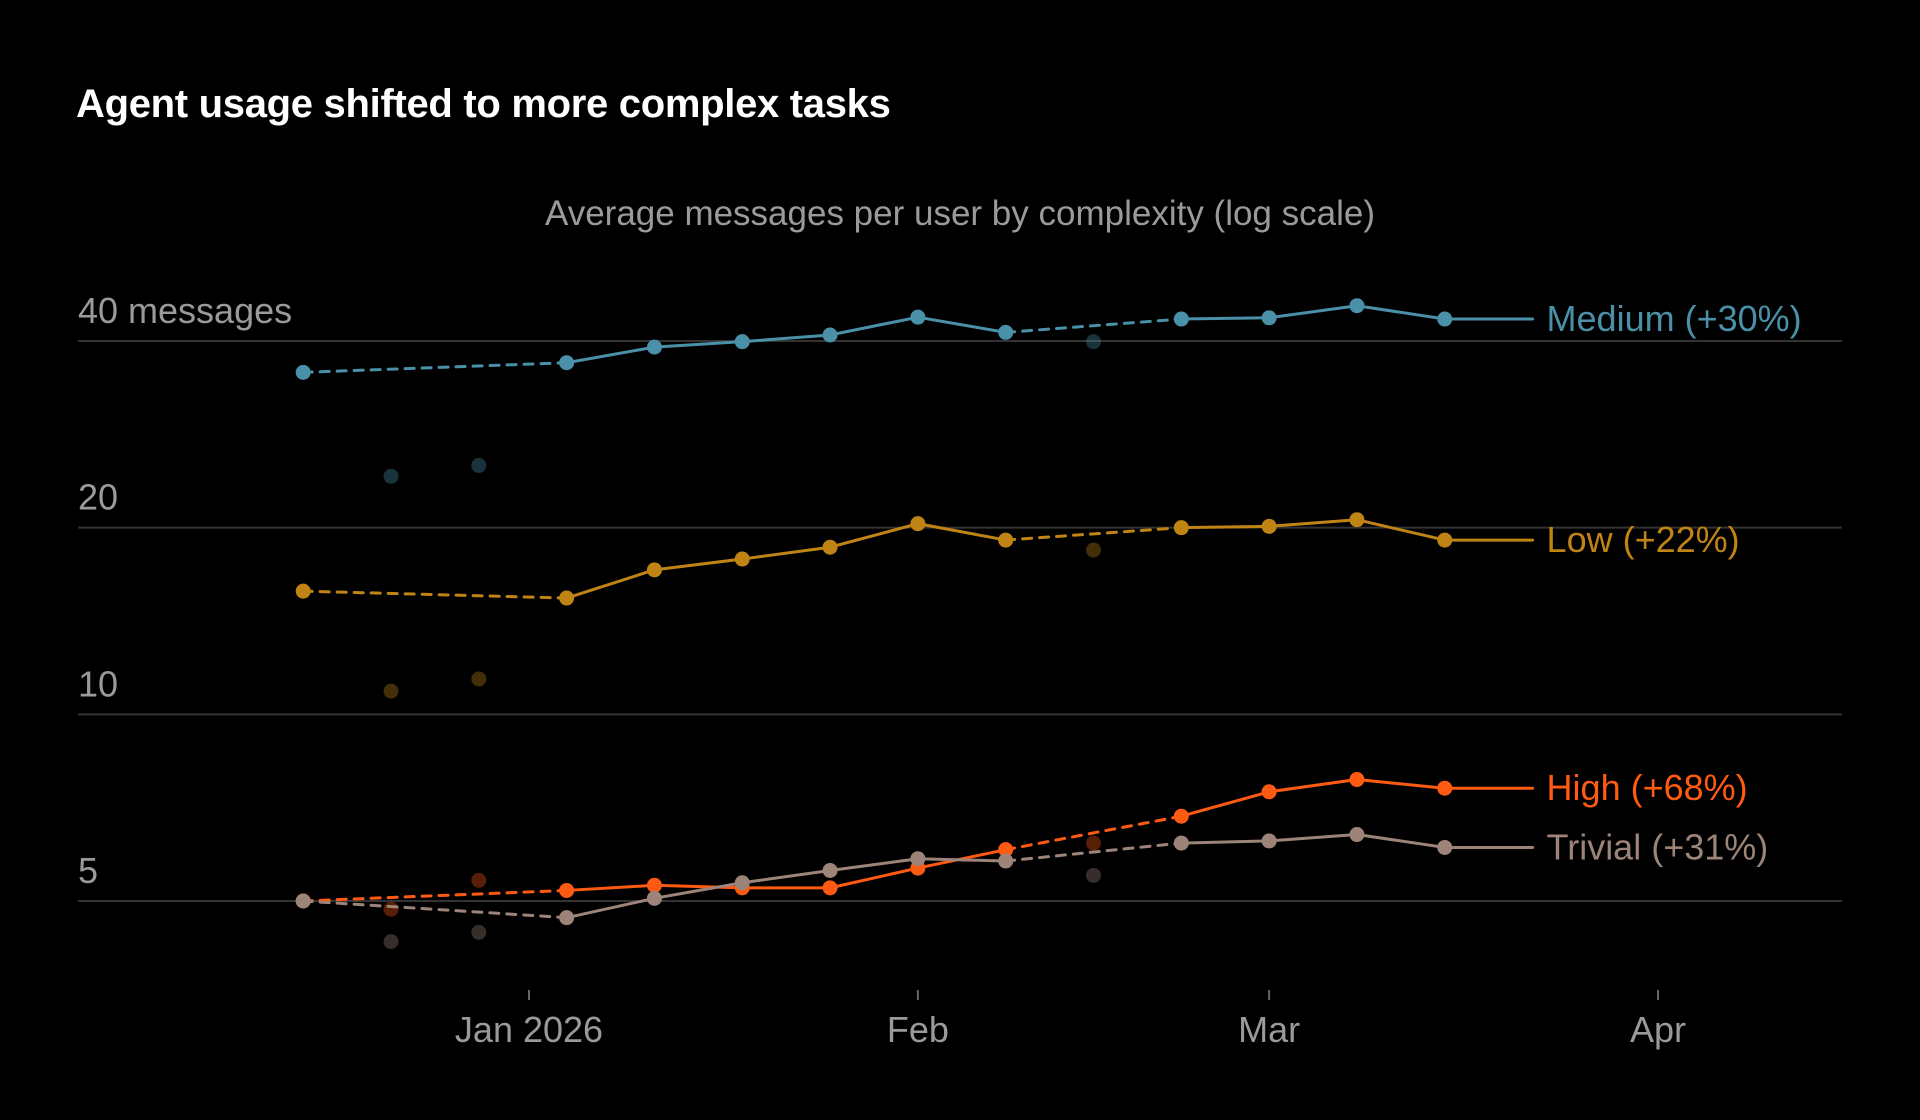  I want to click on series-label-2: High (+68%), so click(1647, 787).